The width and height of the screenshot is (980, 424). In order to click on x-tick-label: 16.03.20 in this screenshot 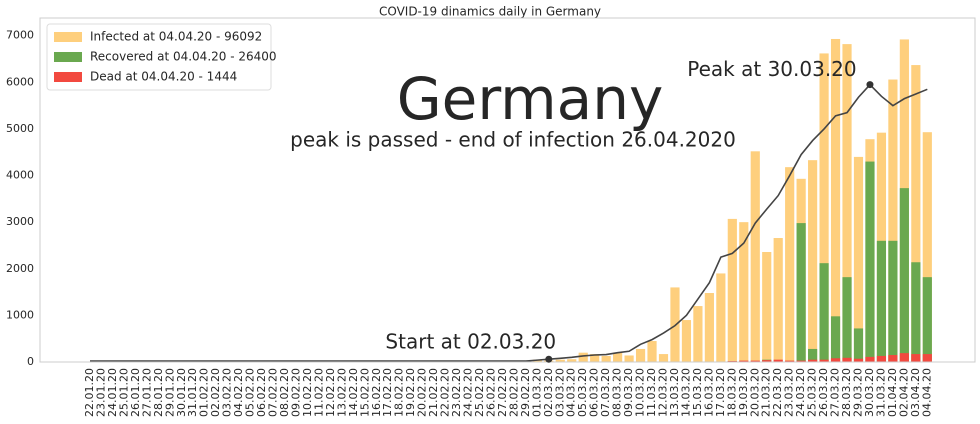, I will do `click(708, 392)`.